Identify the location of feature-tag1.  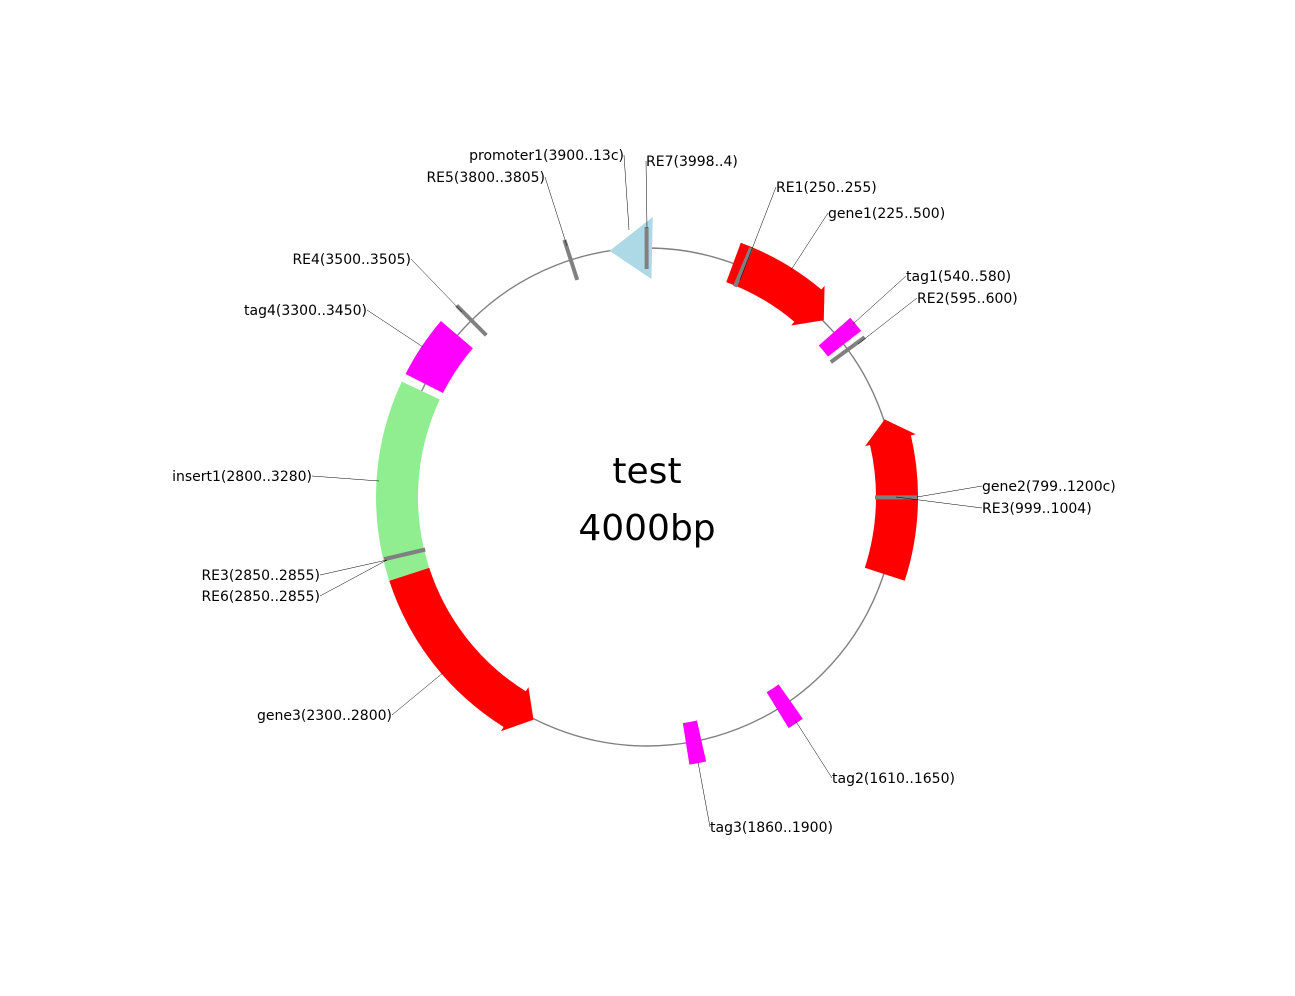
(840, 337).